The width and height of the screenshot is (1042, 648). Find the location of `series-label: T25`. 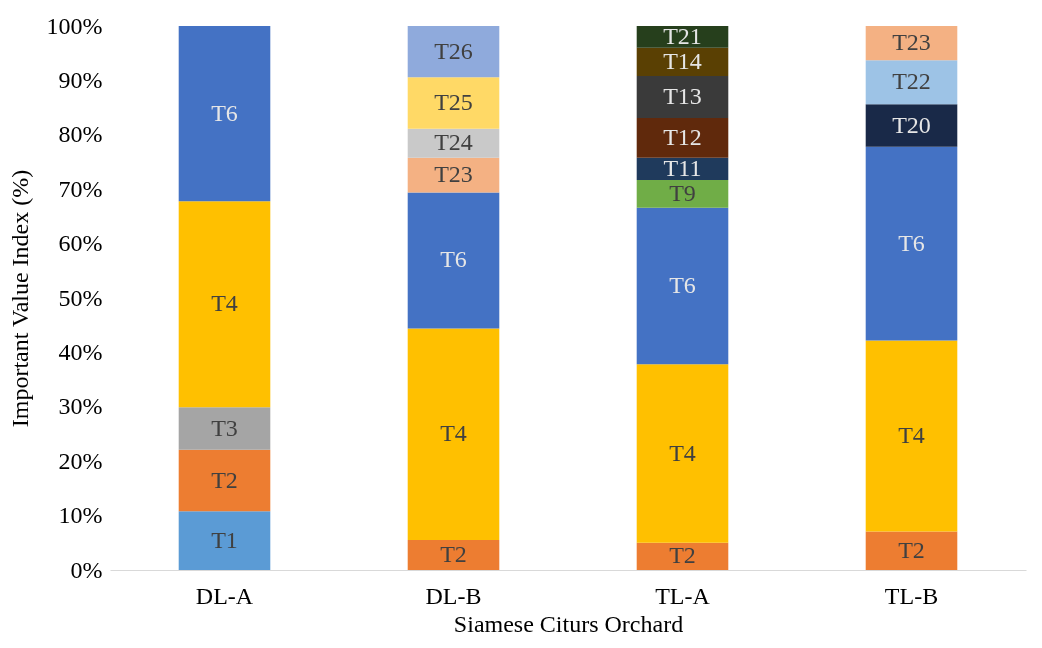

series-label: T25 is located at coordinates (453, 101).